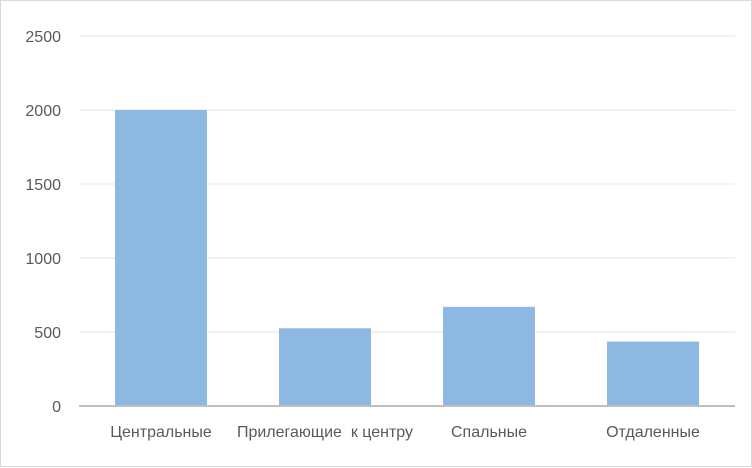 Image resolution: width=752 pixels, height=468 pixels. What do you see at coordinates (43, 222) in the screenshot?
I see `y-axis-ticks: 0 500 1000 1500 2000 2500` at bounding box center [43, 222].